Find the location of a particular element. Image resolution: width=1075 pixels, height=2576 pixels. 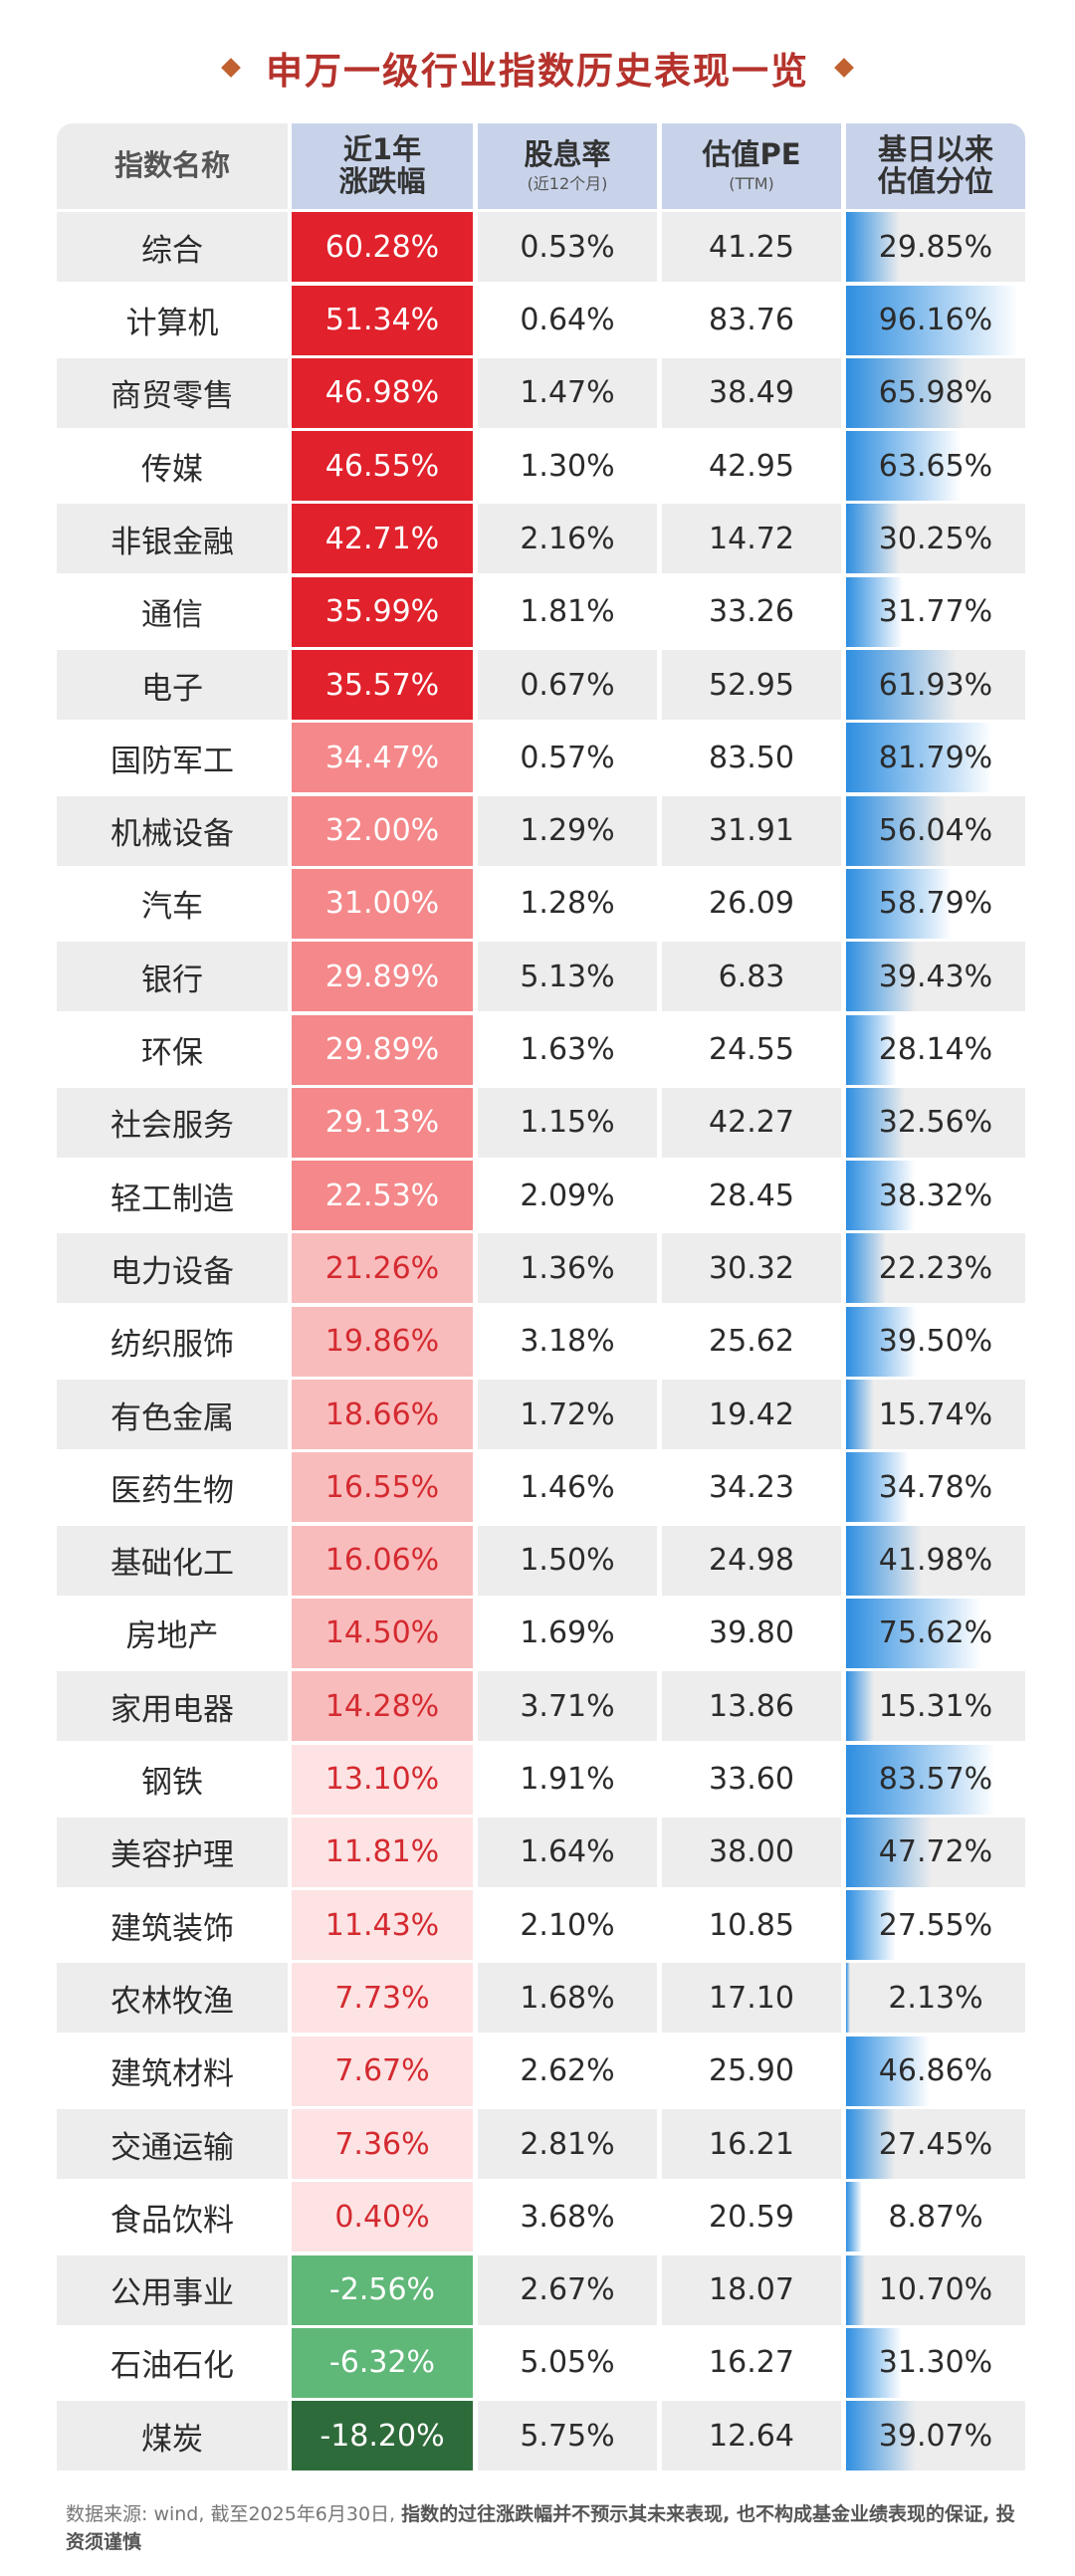

percentile-value: 47.72% is located at coordinates (936, 1852).